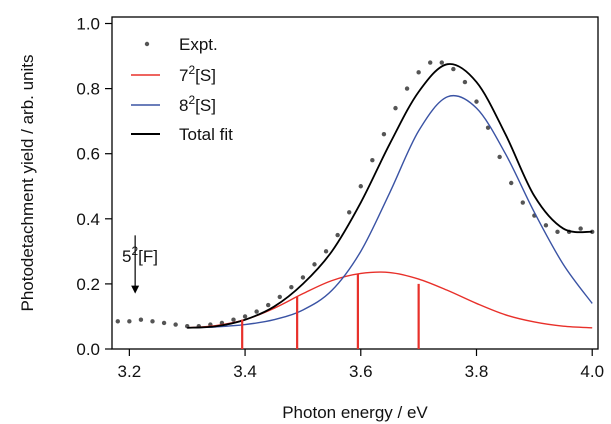 Image resolution: width=611 pixels, height=424 pixels. What do you see at coordinates (88, 24) in the screenshot?
I see `y-tick-label: 1.0` at bounding box center [88, 24].